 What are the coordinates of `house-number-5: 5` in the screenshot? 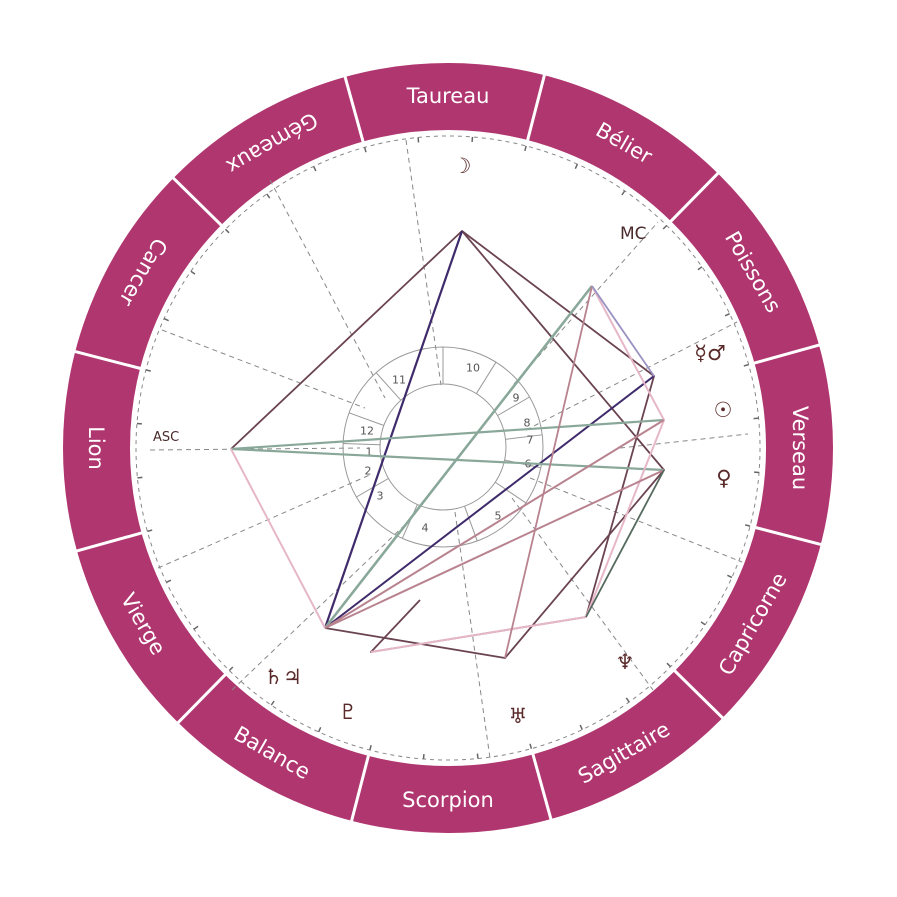 It's located at (498, 516).